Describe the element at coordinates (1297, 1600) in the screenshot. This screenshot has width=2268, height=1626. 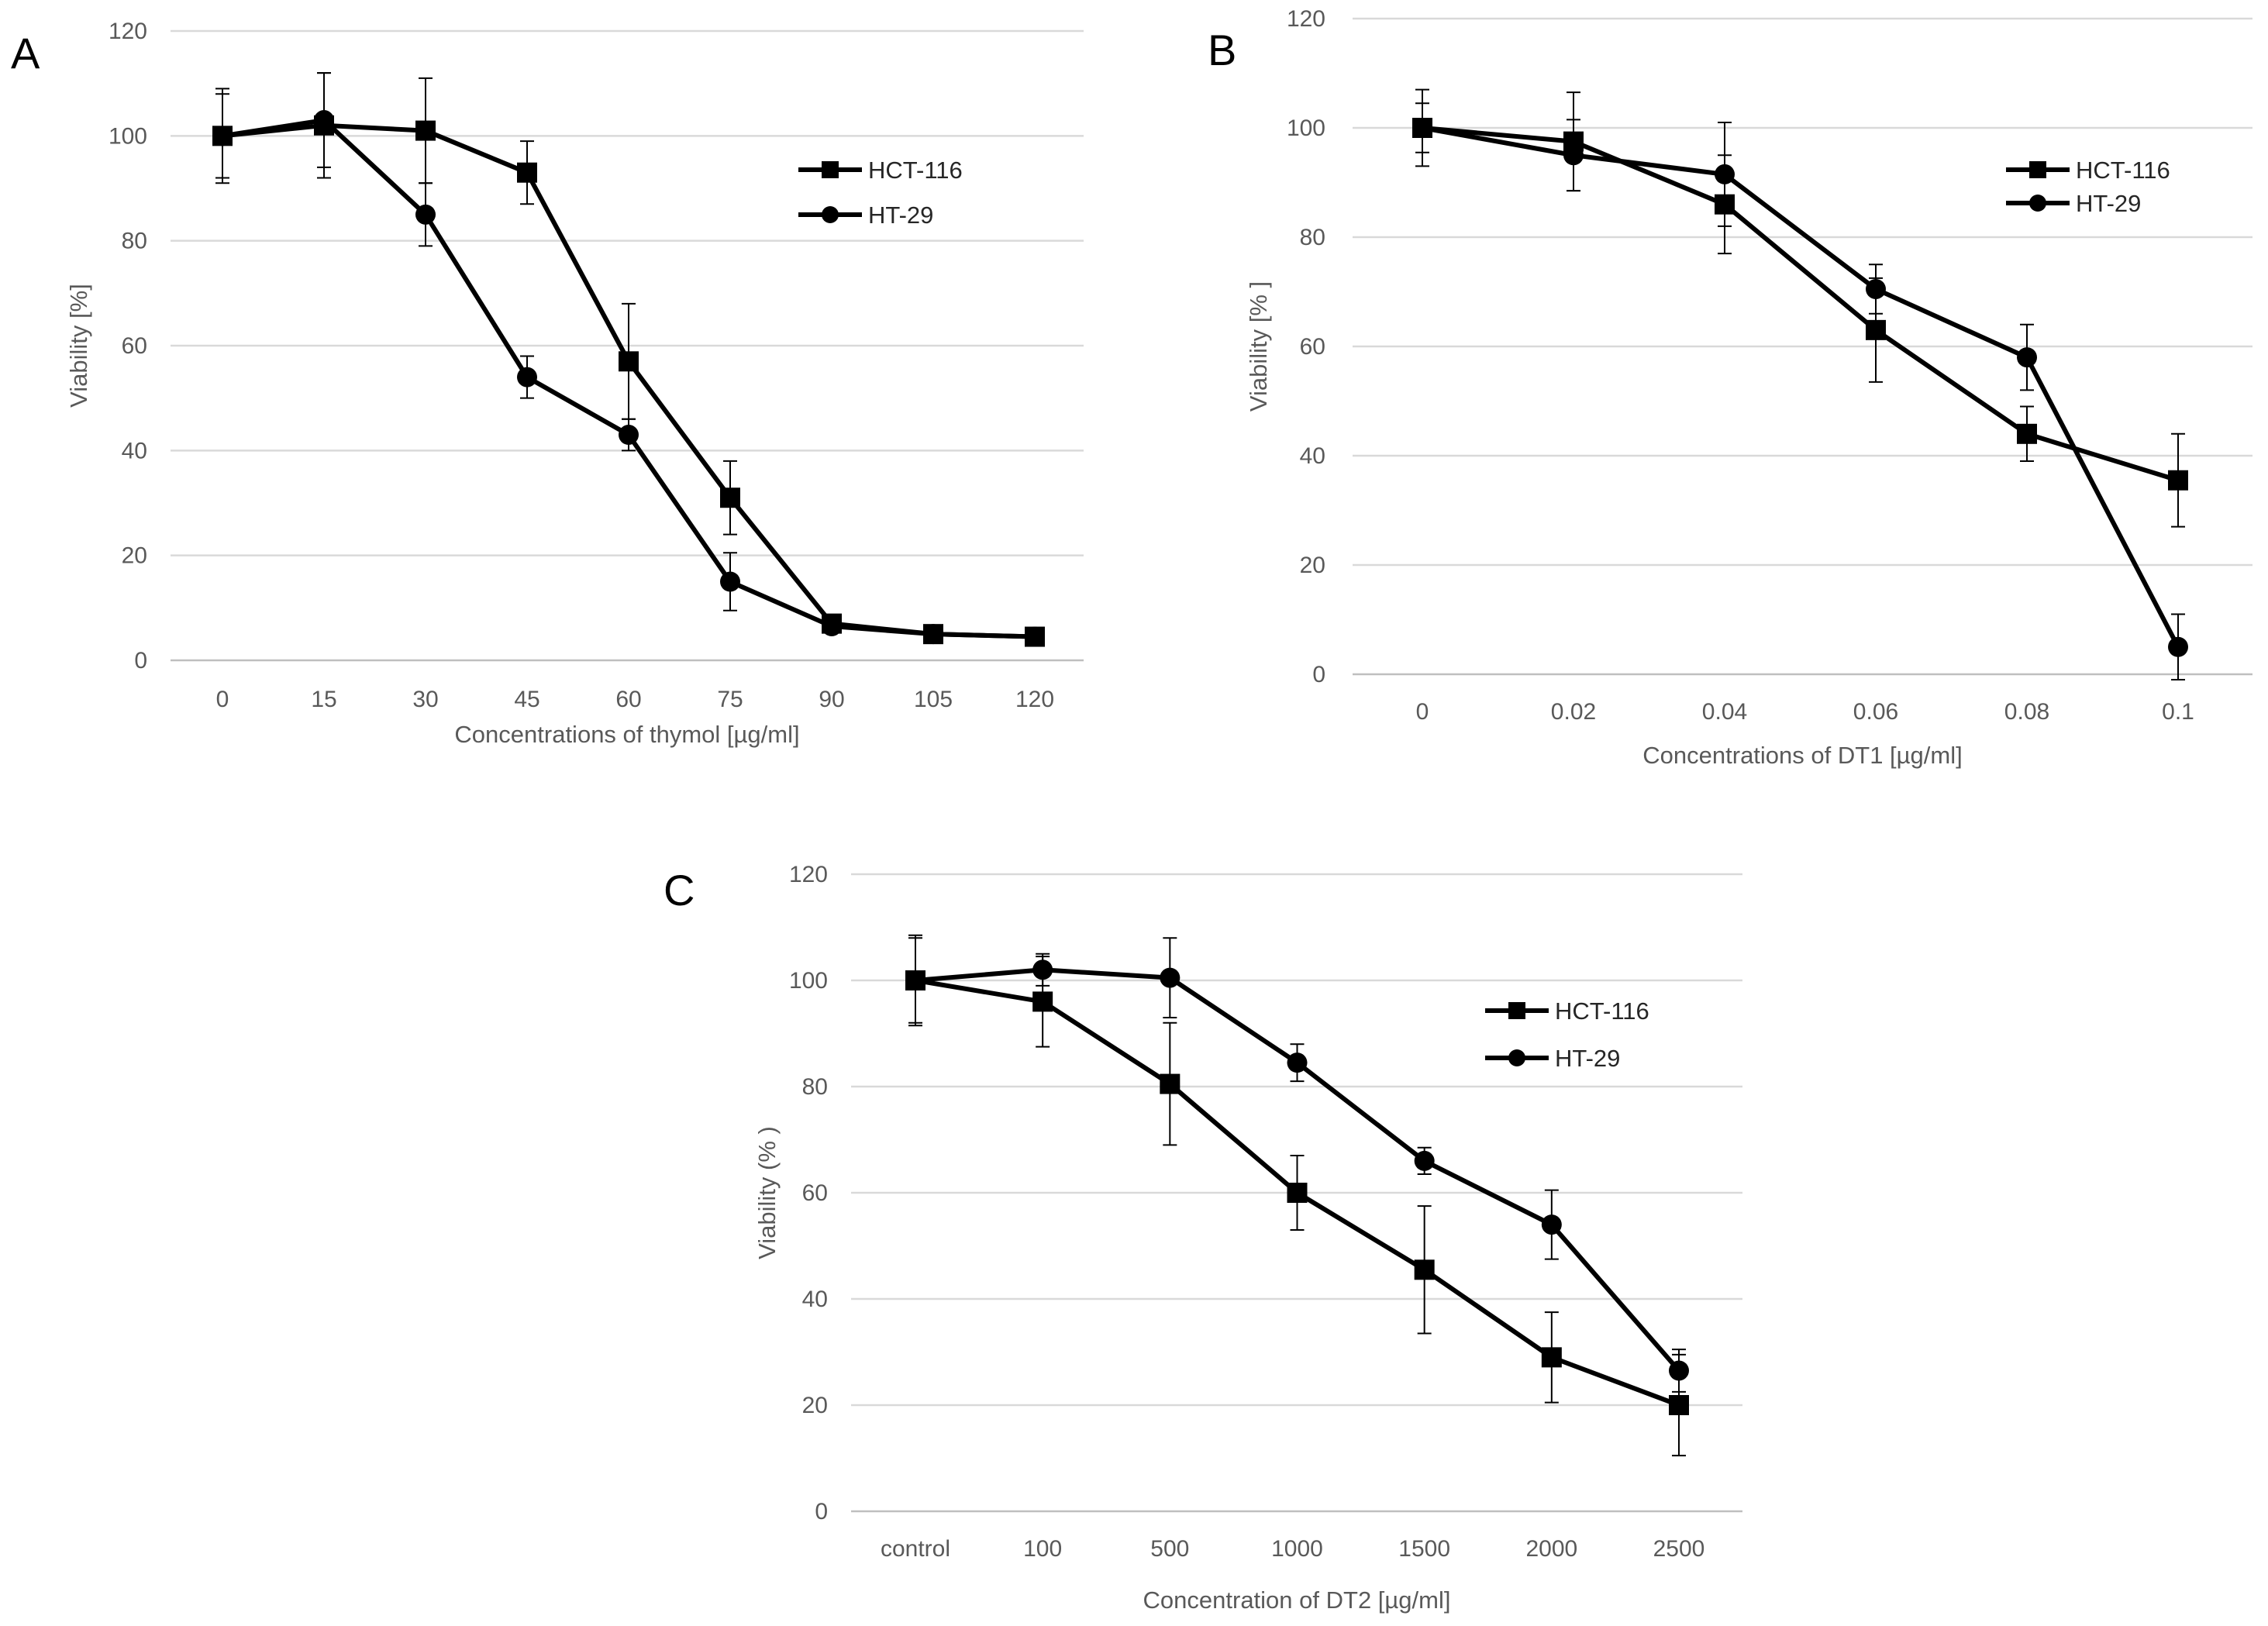
I see `x-axis-title: Concentration of DT2 [µg/ml]` at that location.